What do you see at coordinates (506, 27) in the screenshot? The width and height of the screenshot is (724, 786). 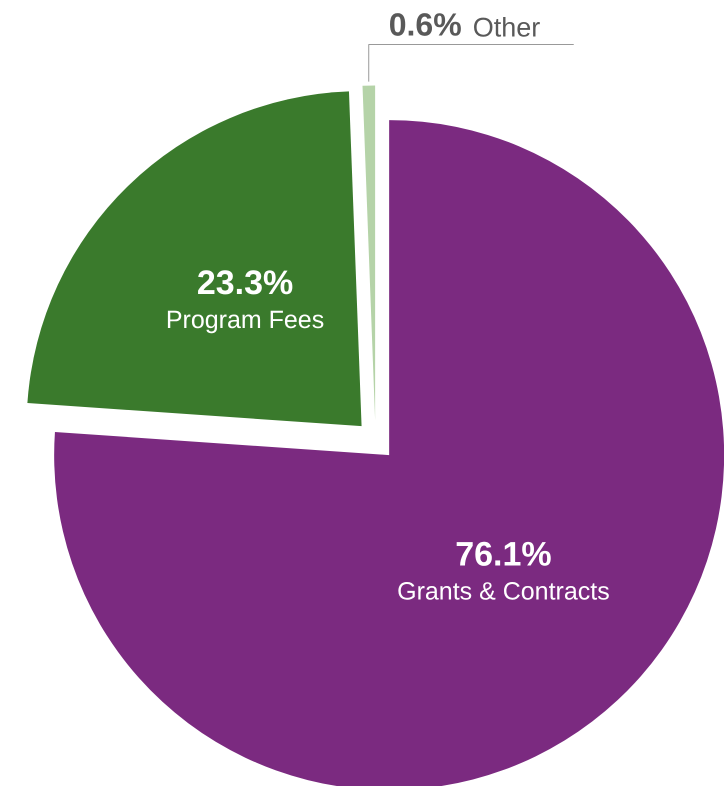 I see `slice-label: Other` at bounding box center [506, 27].